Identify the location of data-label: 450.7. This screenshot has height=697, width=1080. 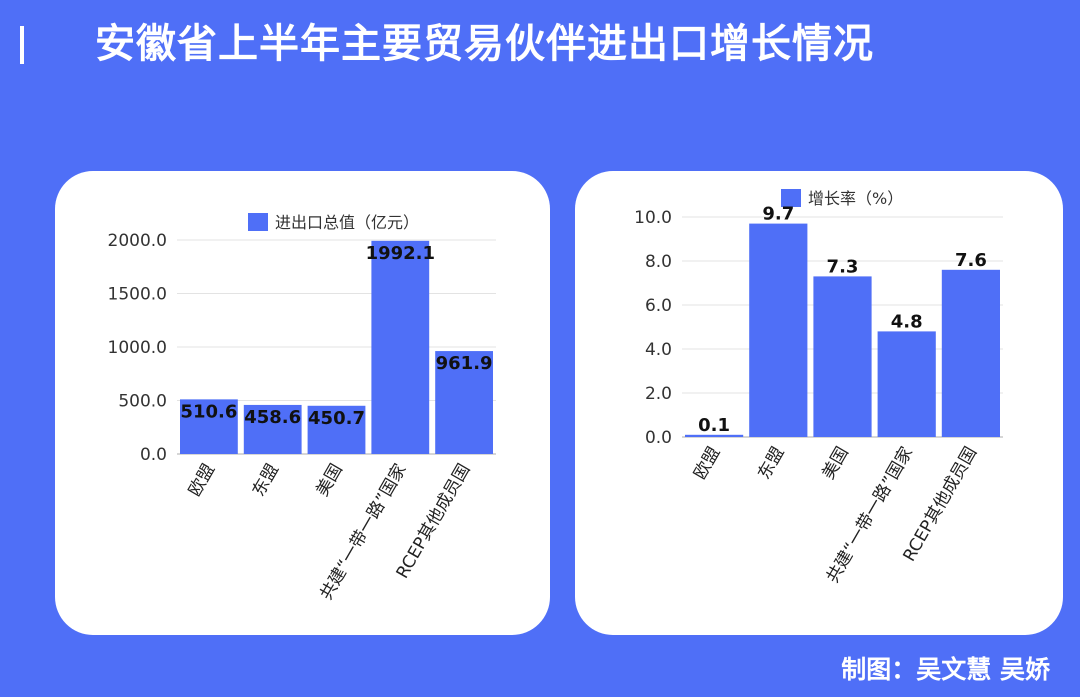
(336, 418).